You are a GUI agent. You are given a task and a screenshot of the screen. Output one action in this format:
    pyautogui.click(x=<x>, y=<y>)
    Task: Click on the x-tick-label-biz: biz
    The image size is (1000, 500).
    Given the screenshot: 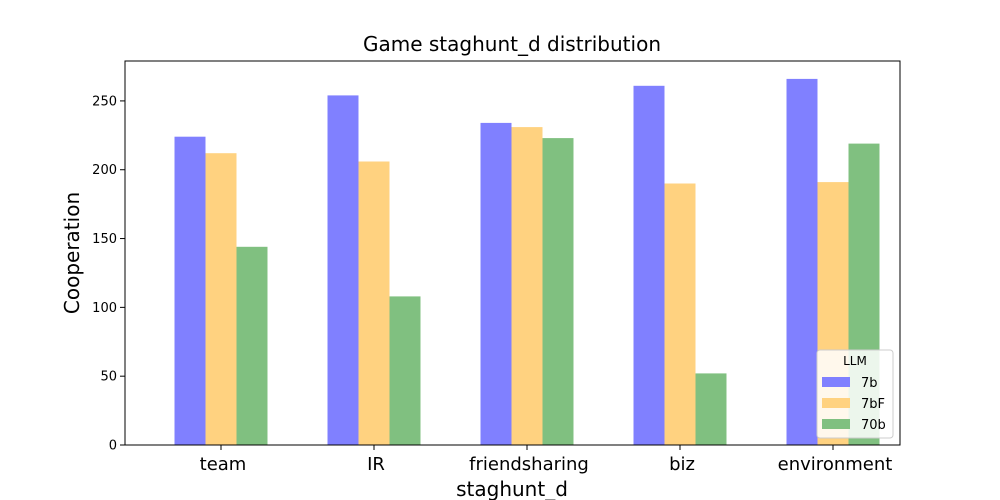 What is the action you would take?
    pyautogui.click(x=682, y=464)
    